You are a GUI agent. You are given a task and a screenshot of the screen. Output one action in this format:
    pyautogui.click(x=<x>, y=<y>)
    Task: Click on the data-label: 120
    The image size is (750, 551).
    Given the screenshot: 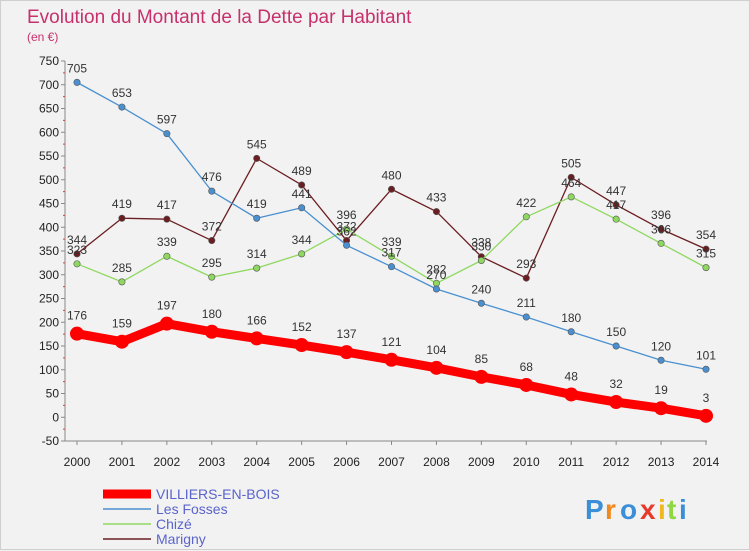 What is the action you would take?
    pyautogui.click(x=661, y=346)
    